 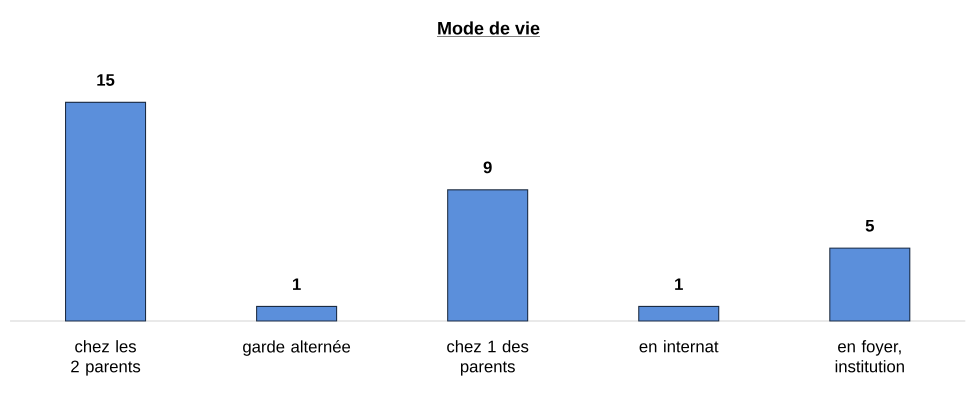 I want to click on x-tick-label: garde alternée, so click(x=296, y=348).